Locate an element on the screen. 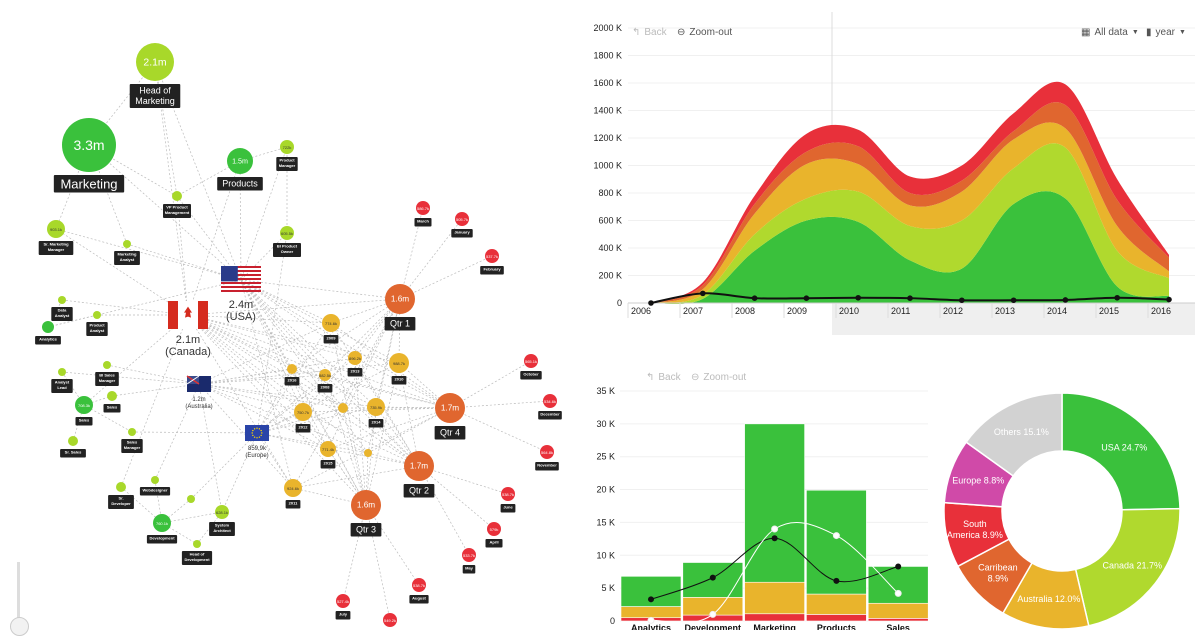  network-node-qtr3: 1.6m Qtr 3 is located at coordinates (366, 513).